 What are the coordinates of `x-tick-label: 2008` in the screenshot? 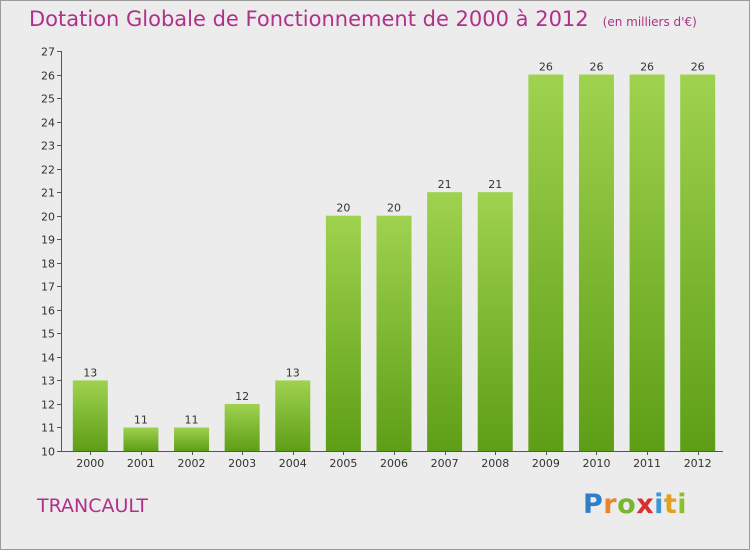 It's located at (495, 463).